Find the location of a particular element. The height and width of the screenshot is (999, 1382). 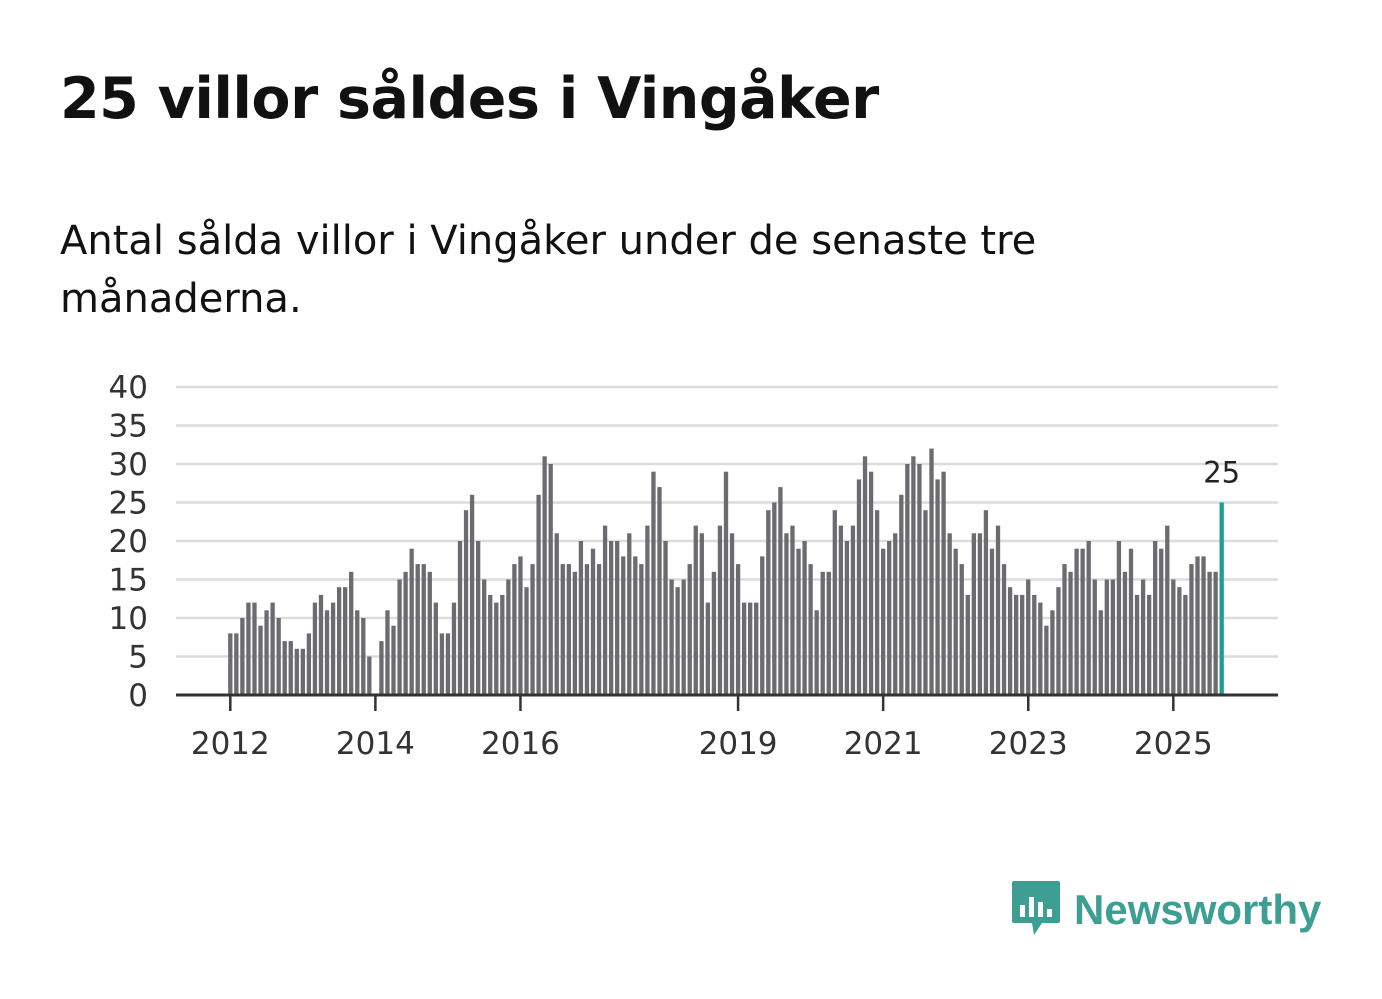

y-tick-label: 35 is located at coordinates (128, 427).